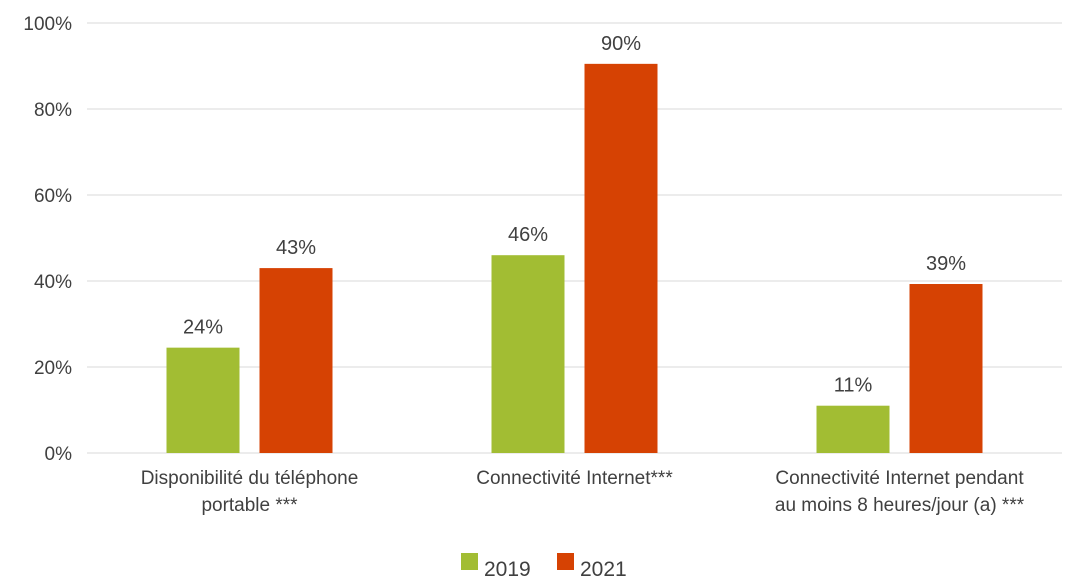 The width and height of the screenshot is (1065, 577). I want to click on bar-2019-cat1, so click(203, 400).